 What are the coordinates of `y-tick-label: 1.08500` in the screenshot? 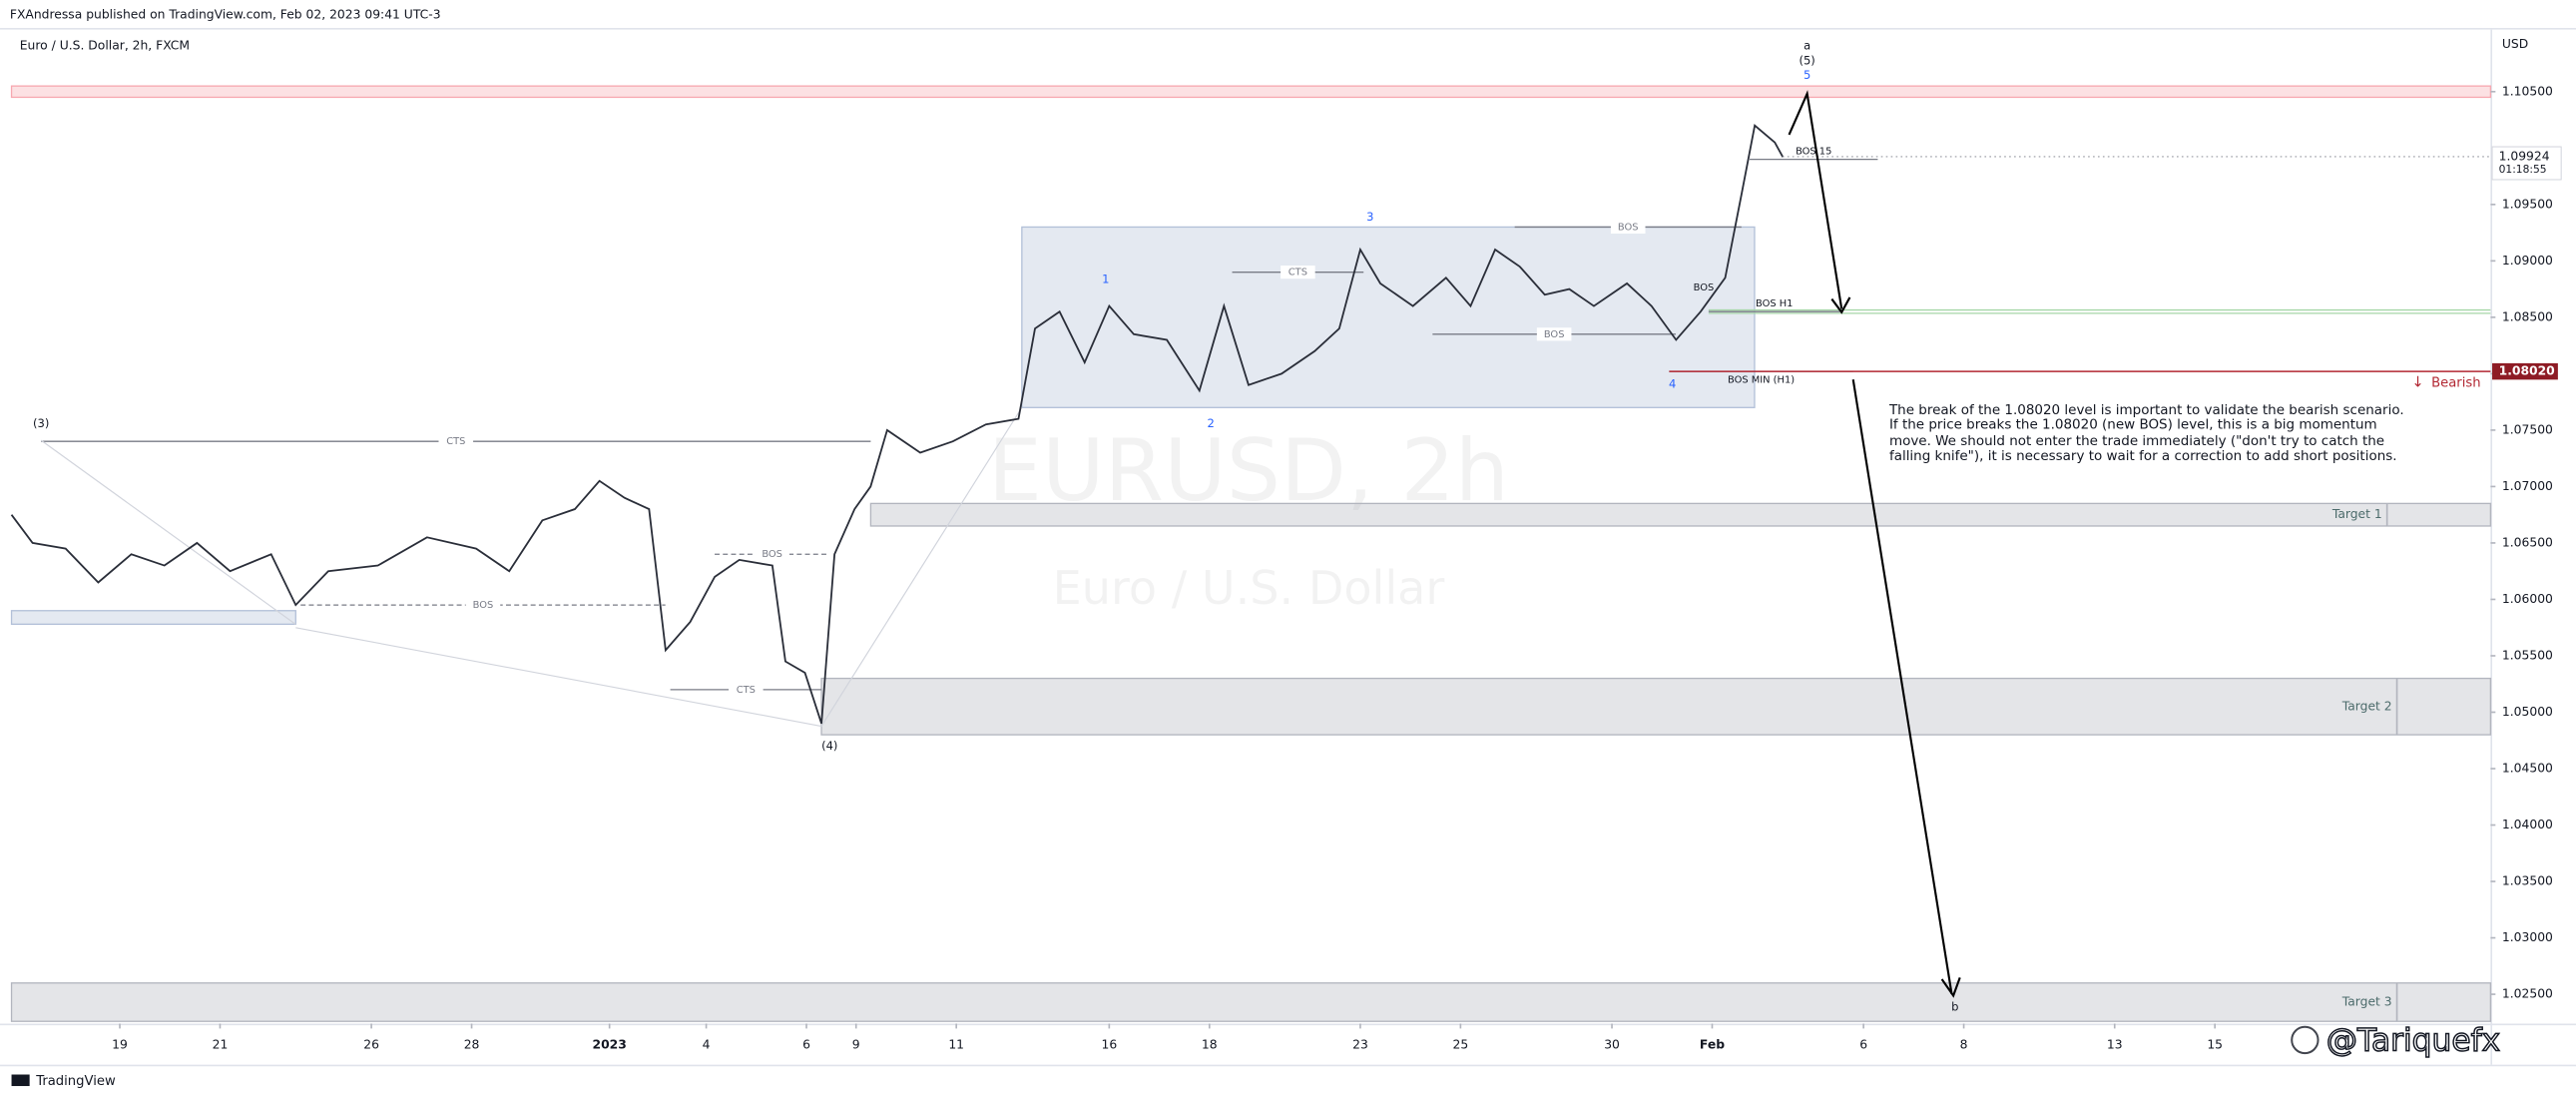 It's located at (2527, 316).